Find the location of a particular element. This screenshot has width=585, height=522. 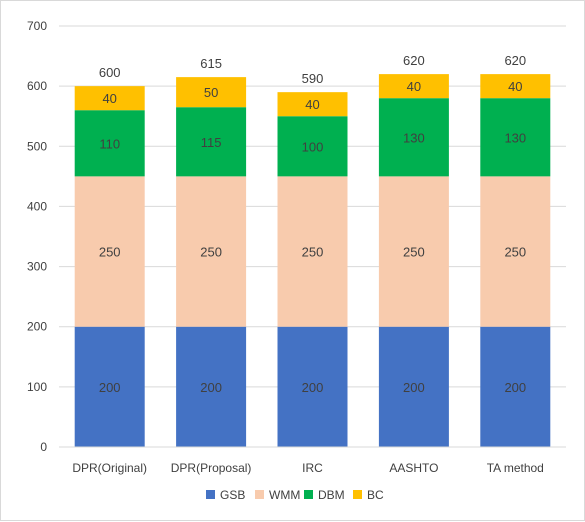

y-tick-label: 600 is located at coordinates (37, 86).